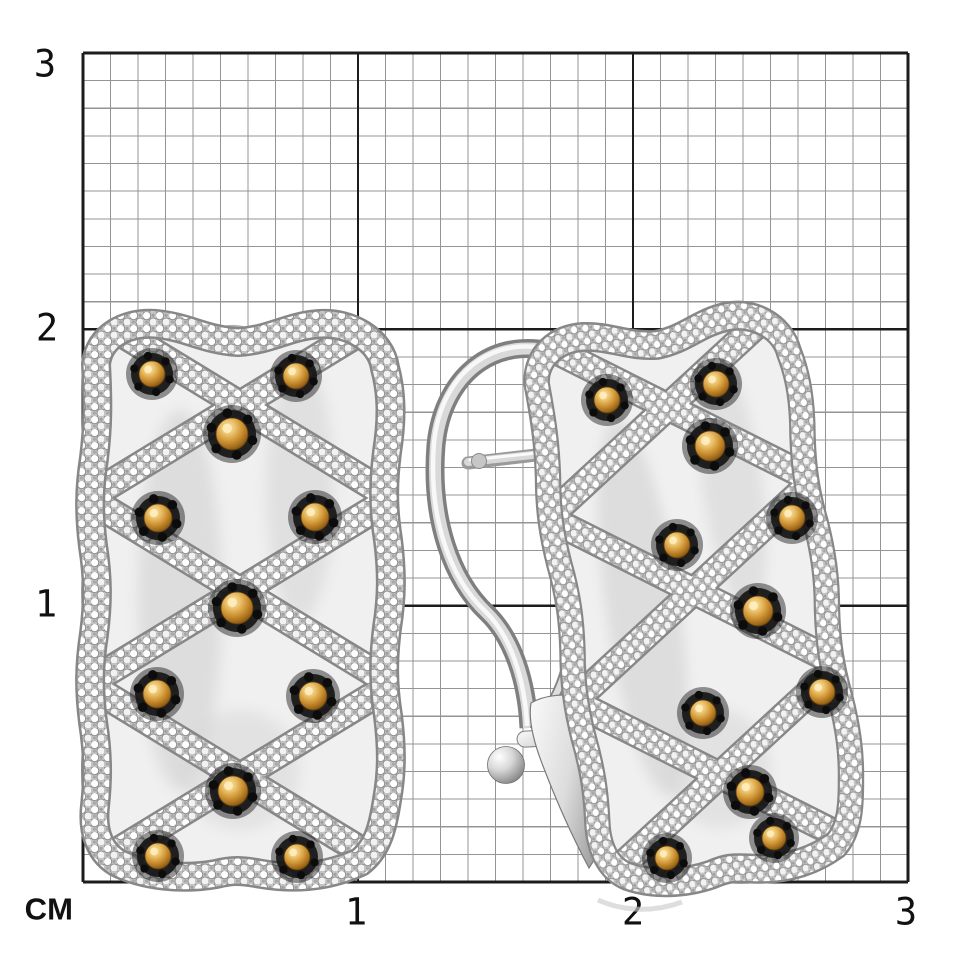  I want to click on unit-label-cm: СМ, so click(49, 909).